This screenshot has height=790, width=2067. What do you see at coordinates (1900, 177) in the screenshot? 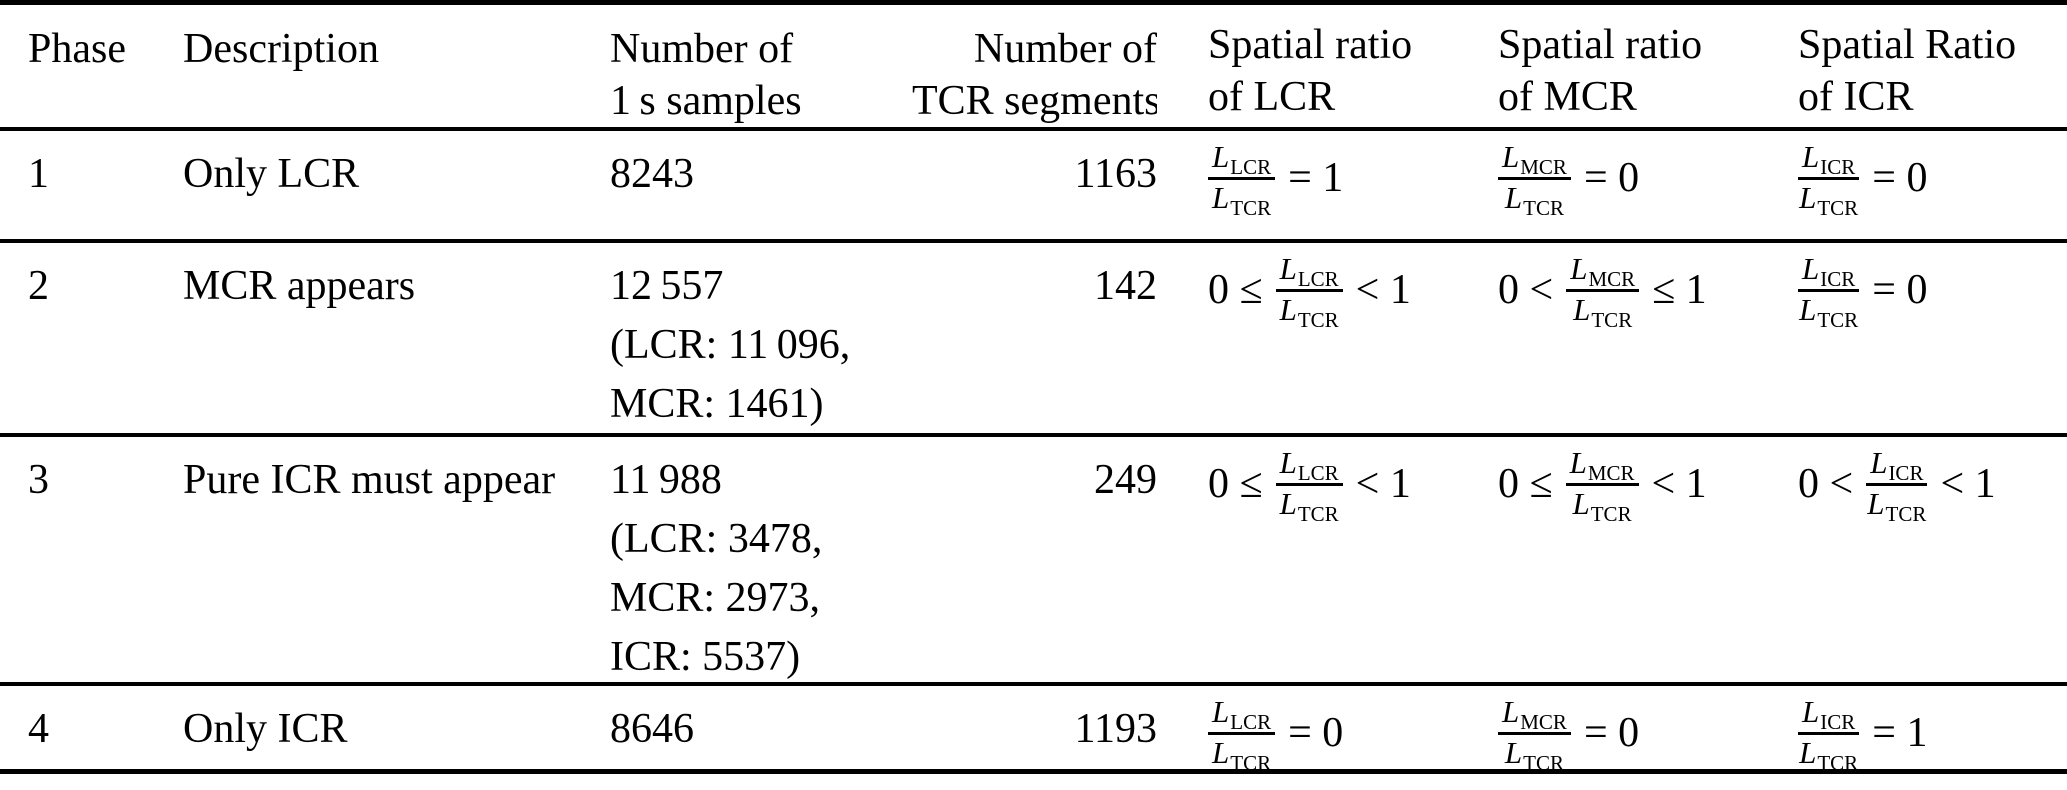
I see `math-suffix: = 0` at bounding box center [1900, 177].